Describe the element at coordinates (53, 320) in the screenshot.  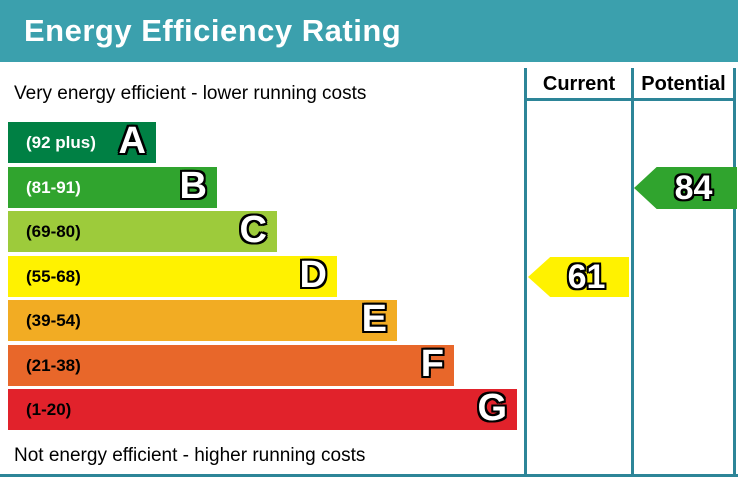
I see `band-range-label: (39-54)` at that location.